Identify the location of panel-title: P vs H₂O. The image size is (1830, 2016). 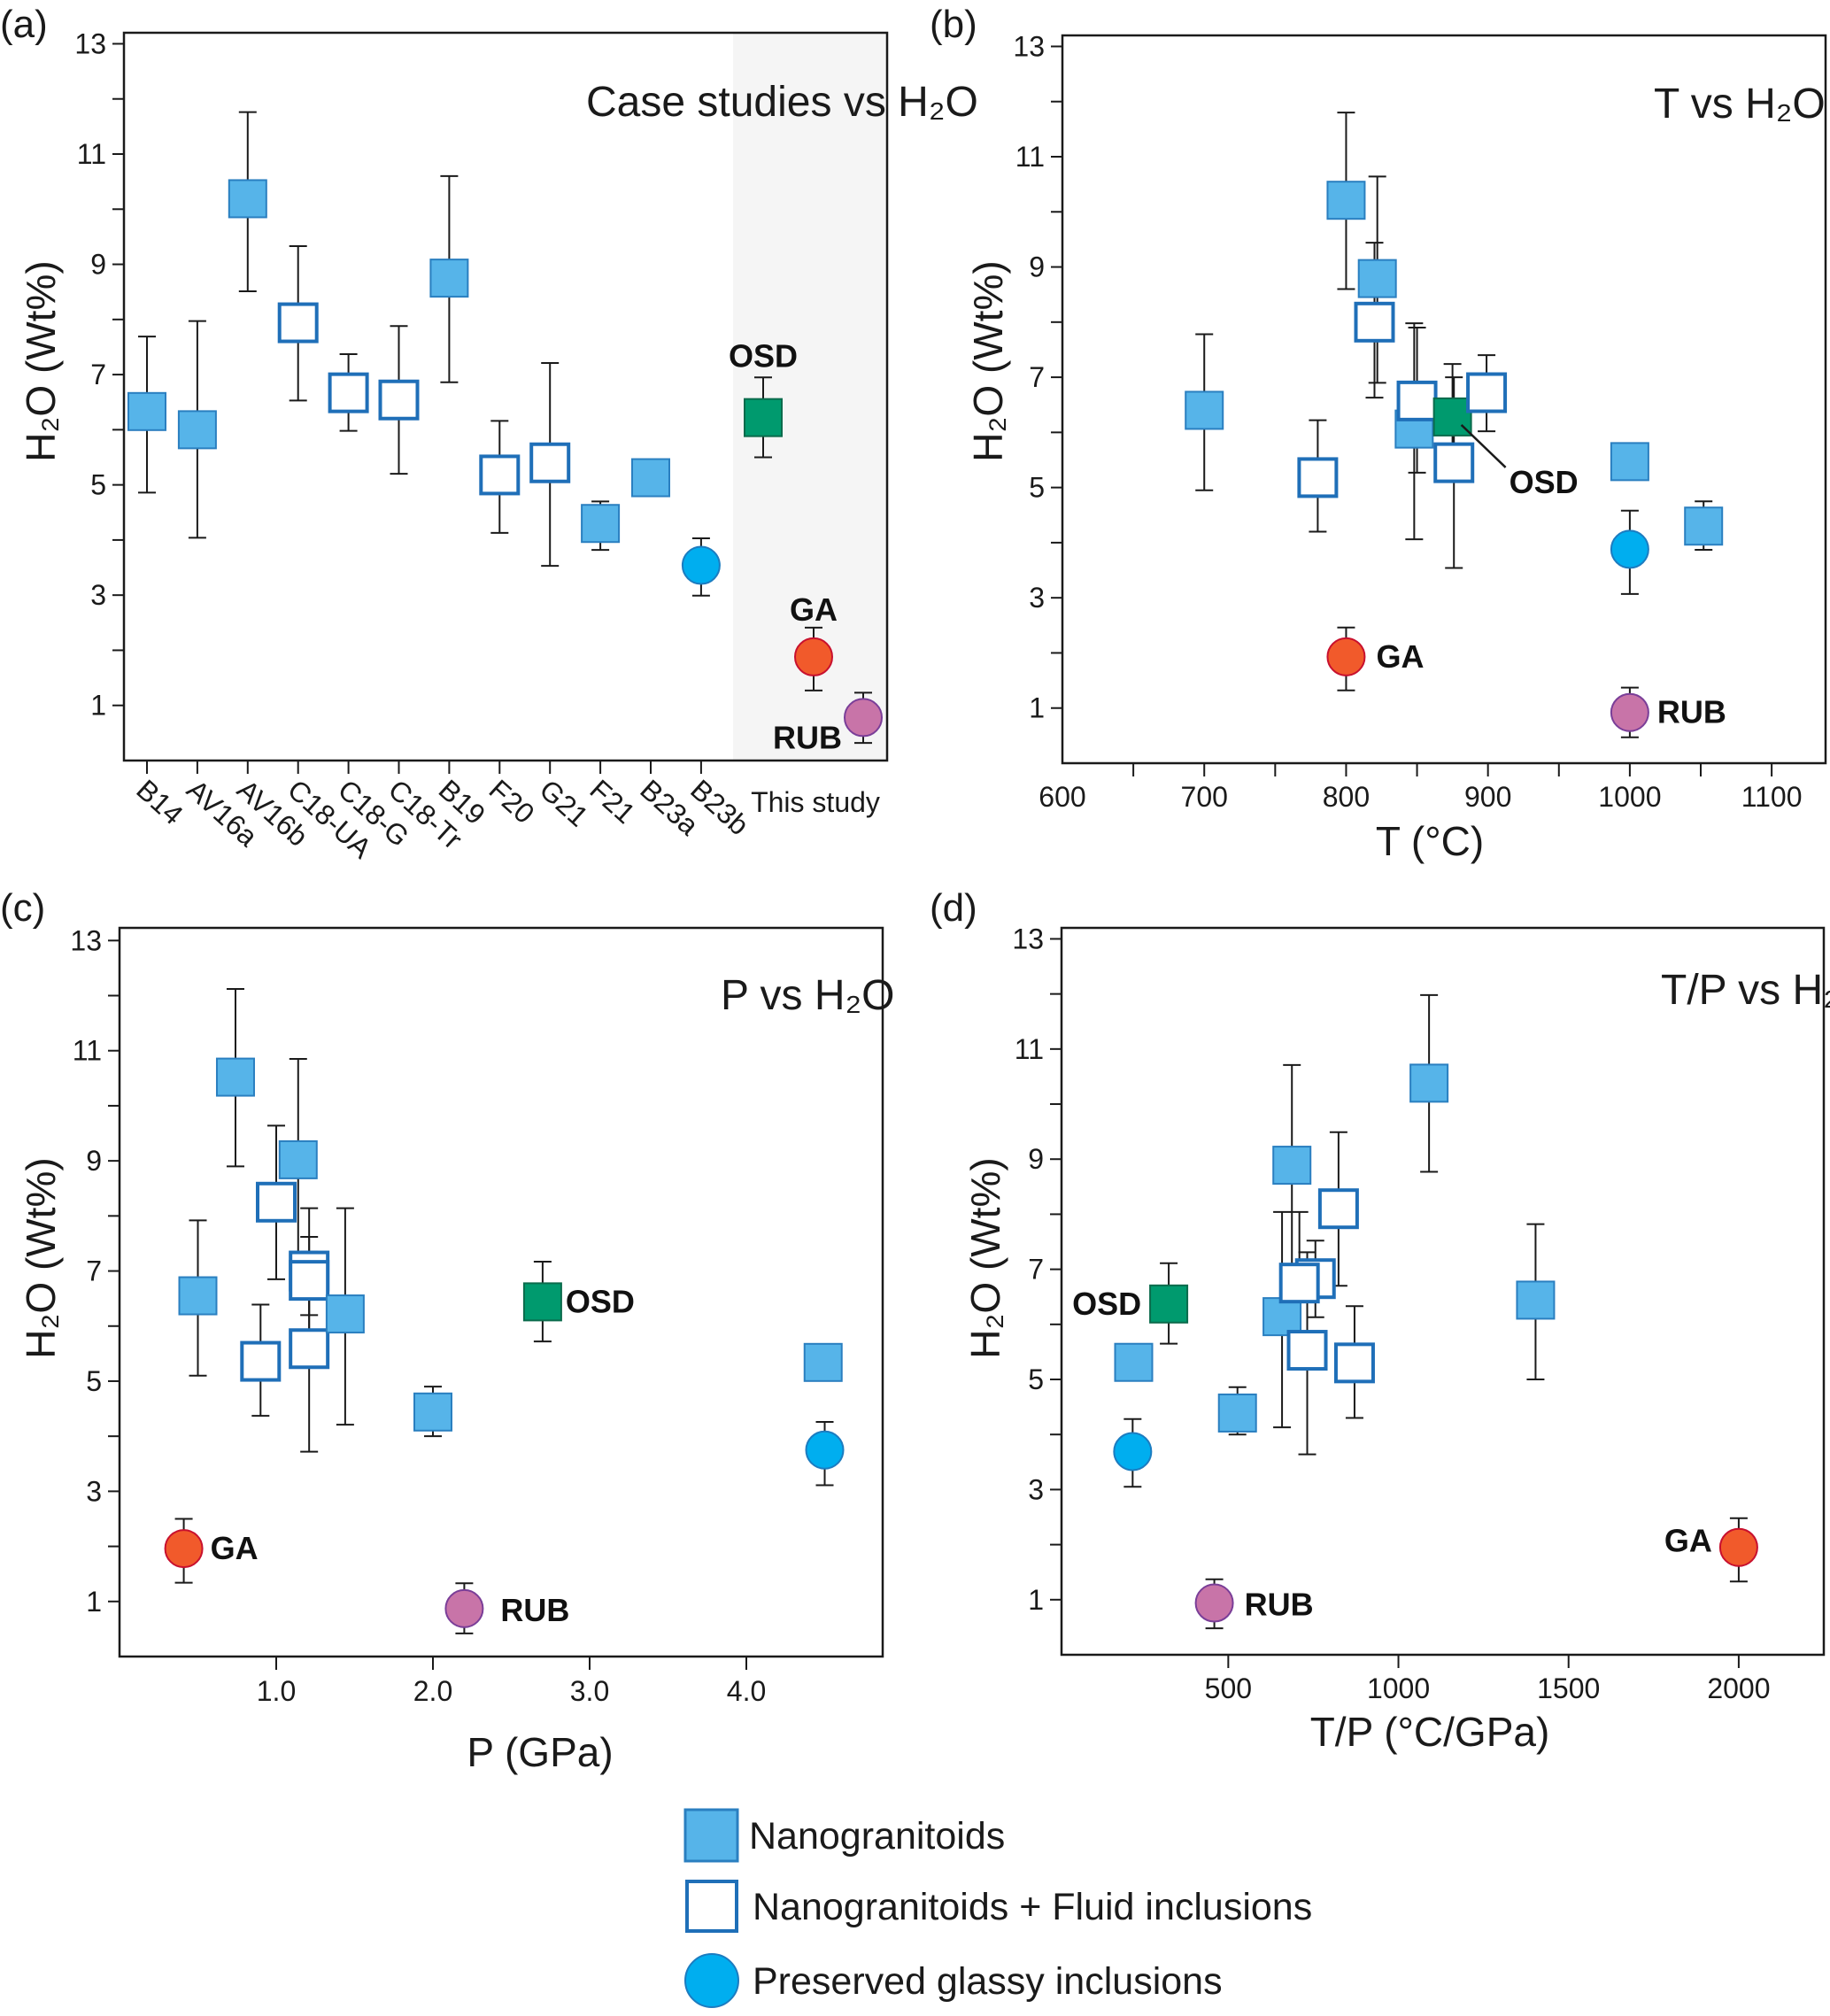
(807, 996).